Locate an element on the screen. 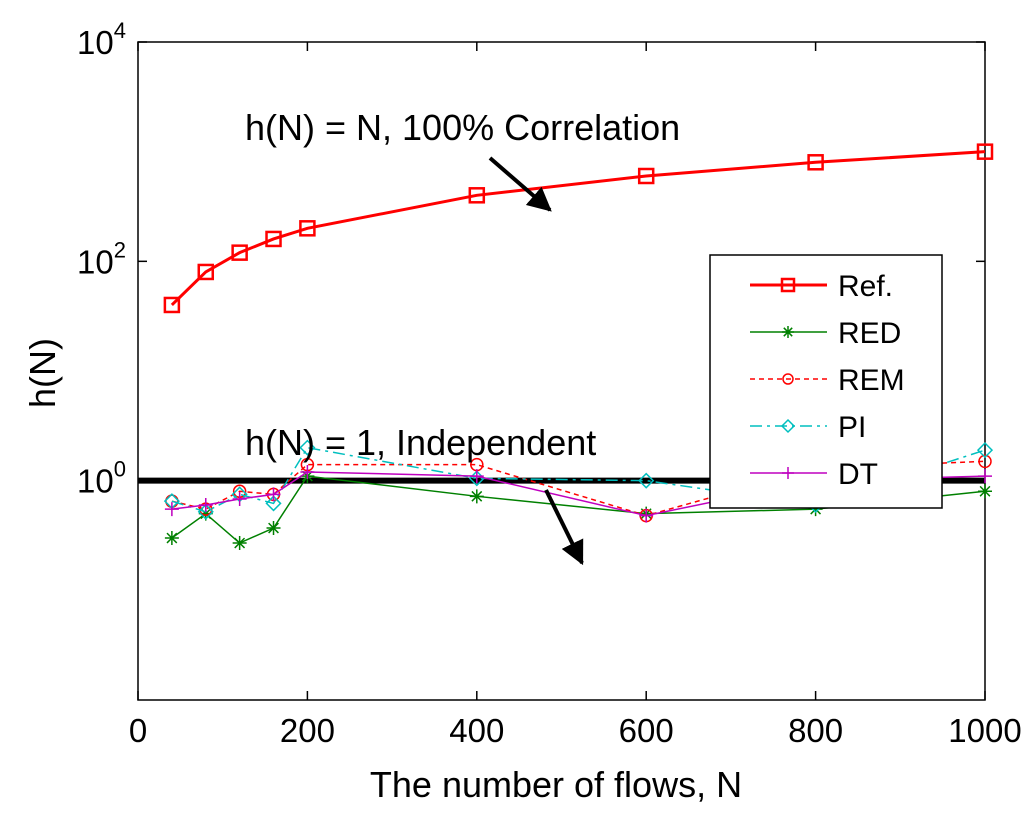  annotation-1: h(N) = 1, Independent is located at coordinates (420, 442).